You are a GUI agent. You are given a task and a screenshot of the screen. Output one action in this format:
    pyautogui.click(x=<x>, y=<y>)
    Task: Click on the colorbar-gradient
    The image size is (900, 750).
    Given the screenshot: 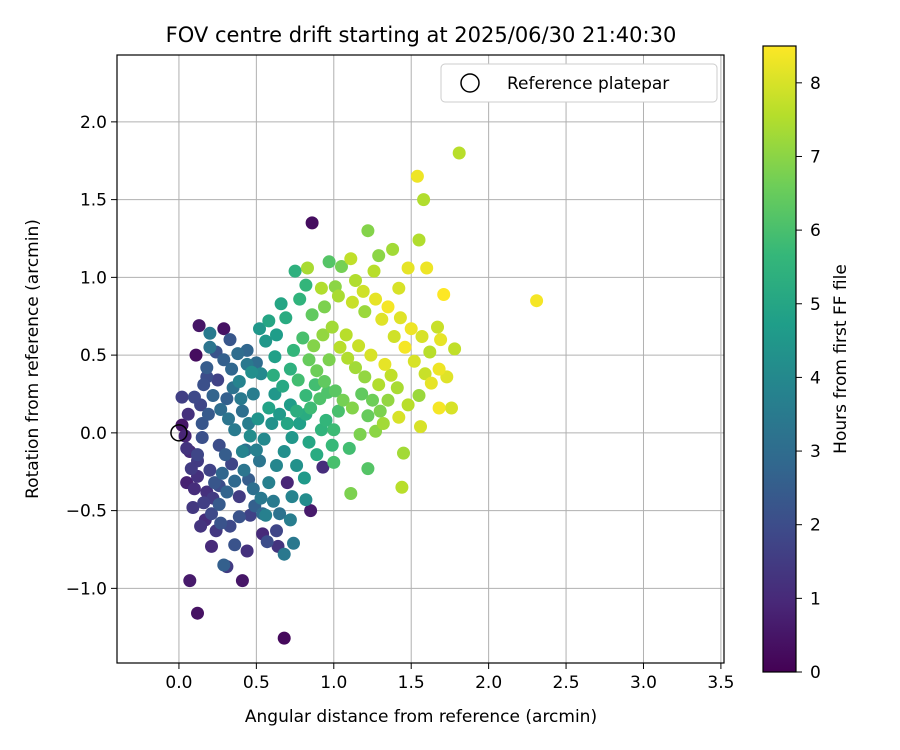 What is the action you would take?
    pyautogui.click(x=779, y=359)
    